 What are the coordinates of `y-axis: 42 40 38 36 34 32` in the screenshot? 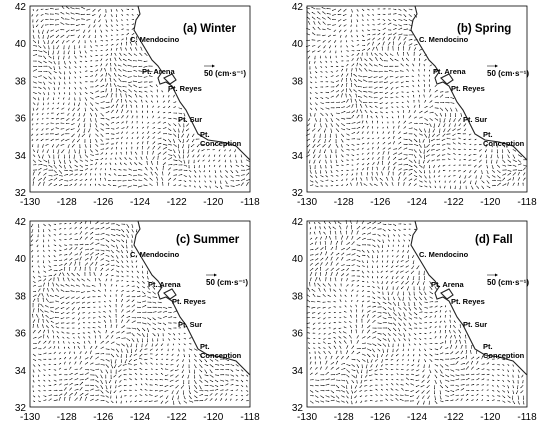 It's located at (21, 100).